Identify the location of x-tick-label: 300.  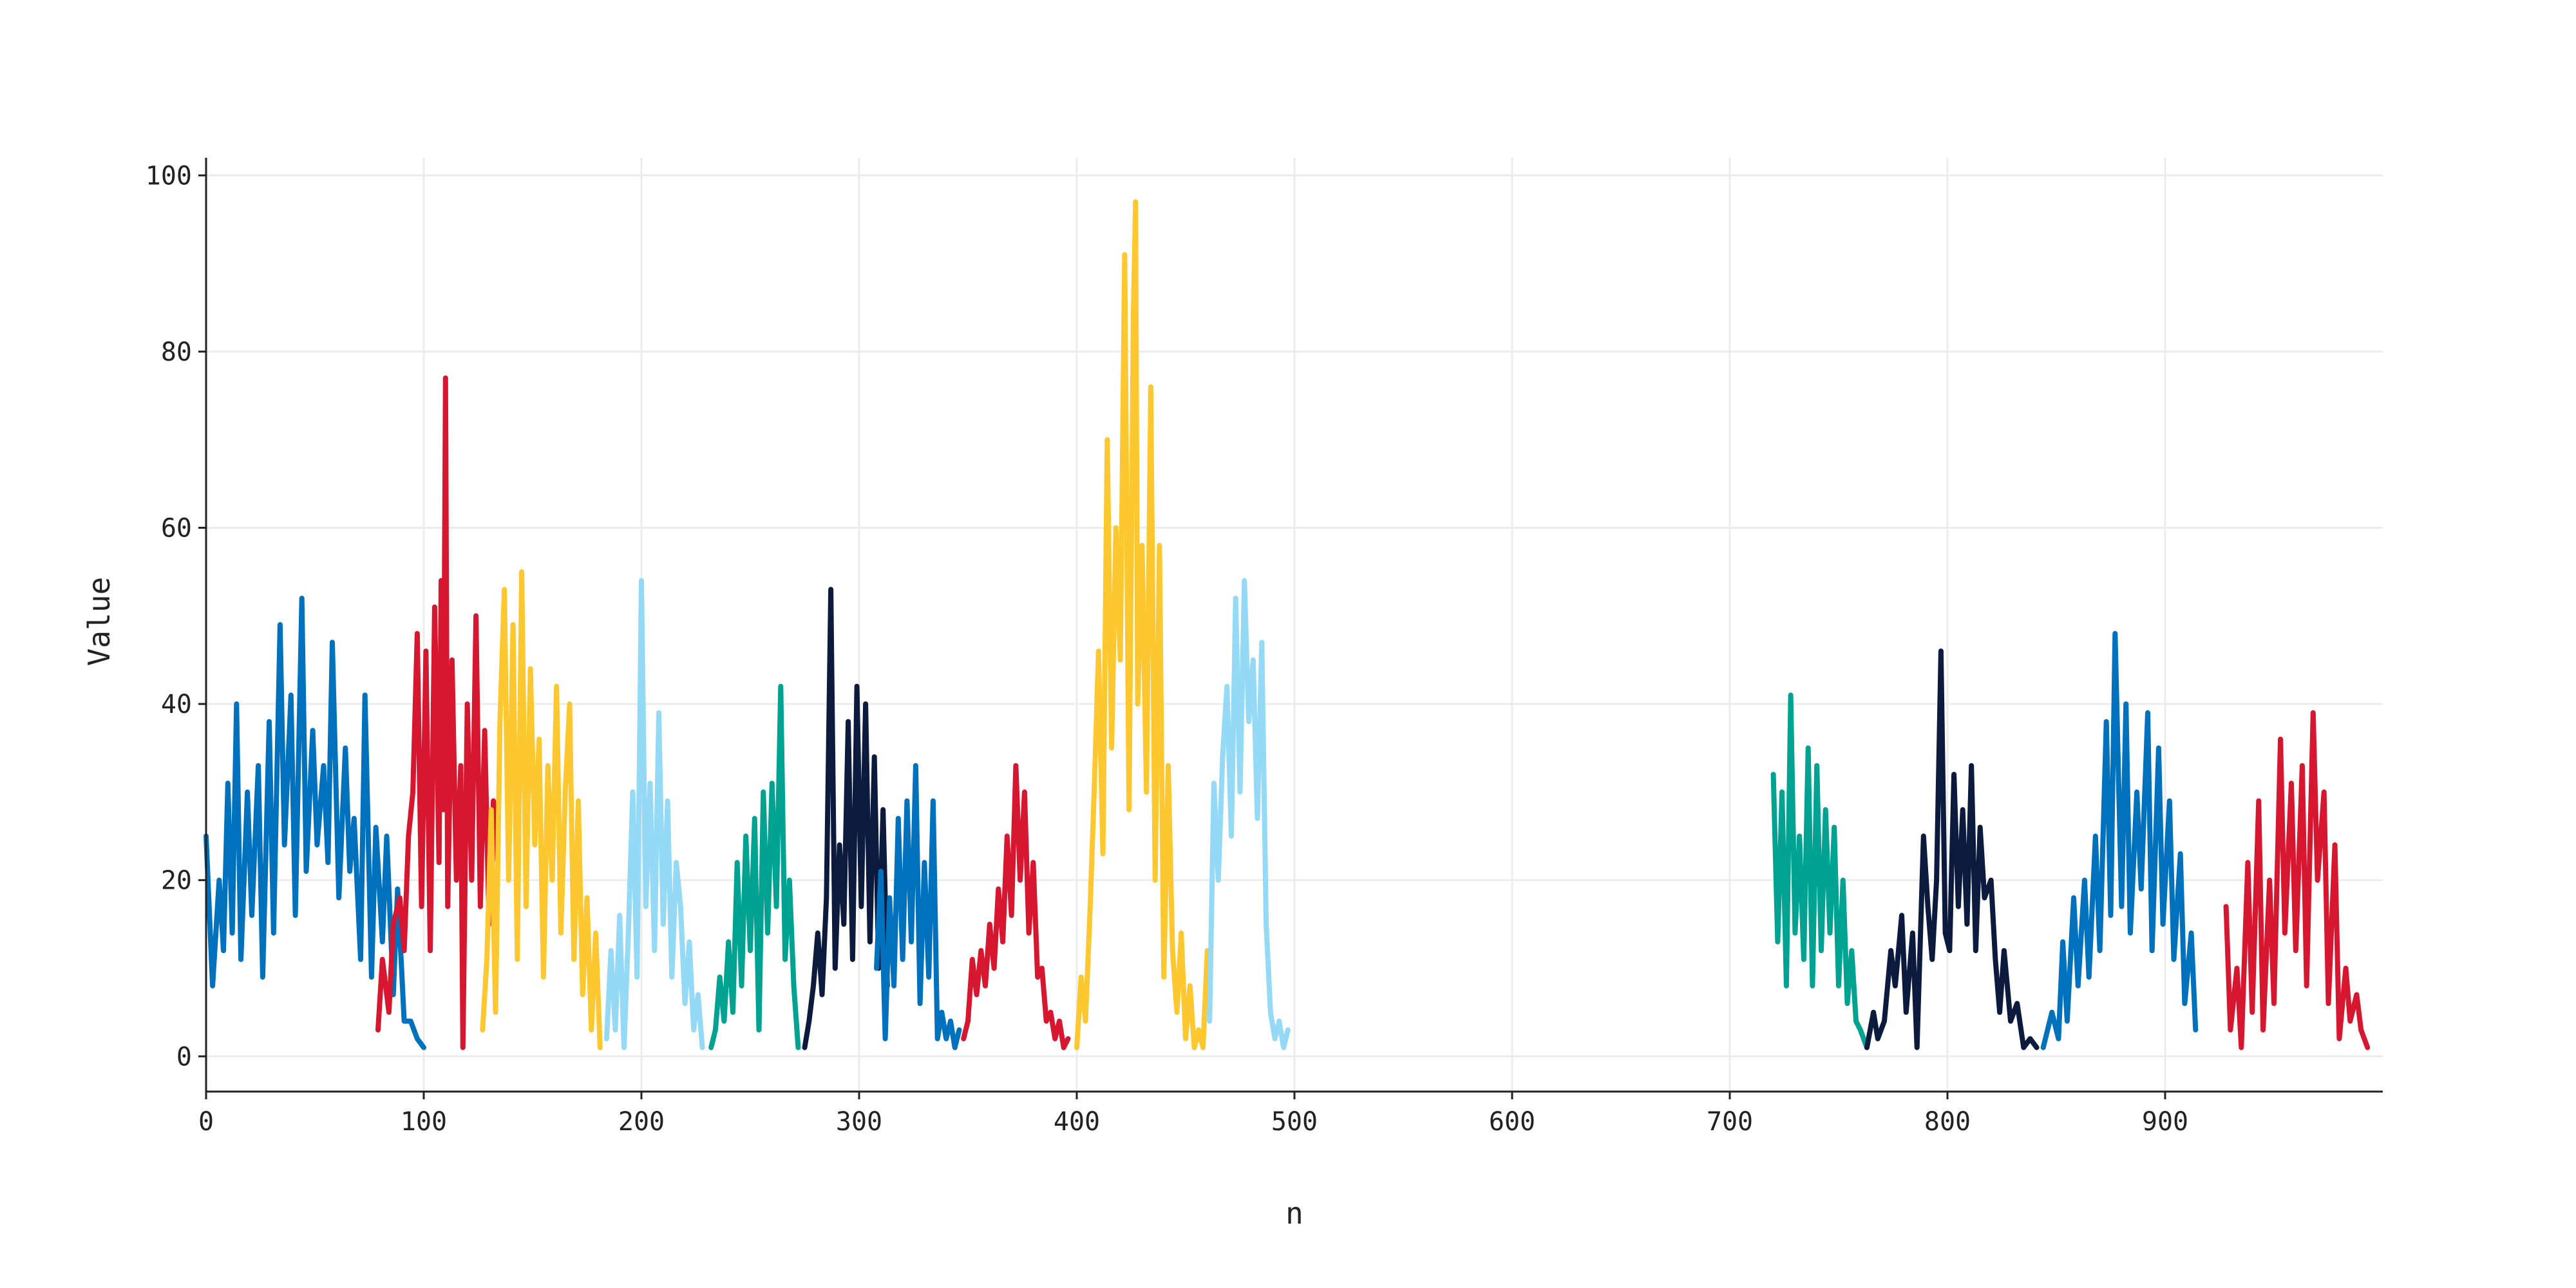
(859, 1122).